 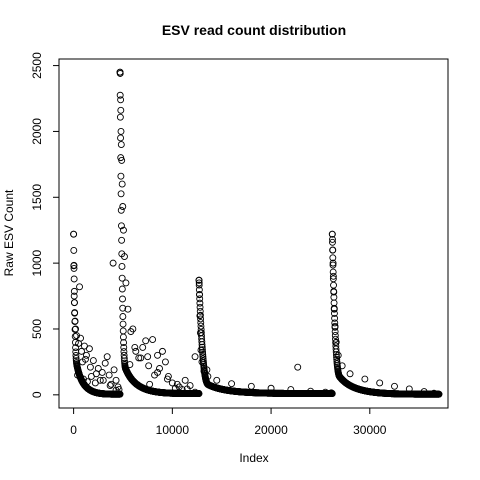 What do you see at coordinates (73, 430) in the screenshot?
I see `x-tick-label: 0` at bounding box center [73, 430].